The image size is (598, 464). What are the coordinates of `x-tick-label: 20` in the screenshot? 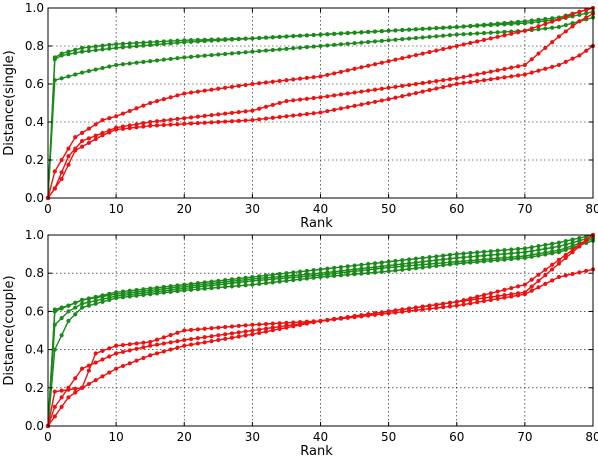 It's located at (184, 437).